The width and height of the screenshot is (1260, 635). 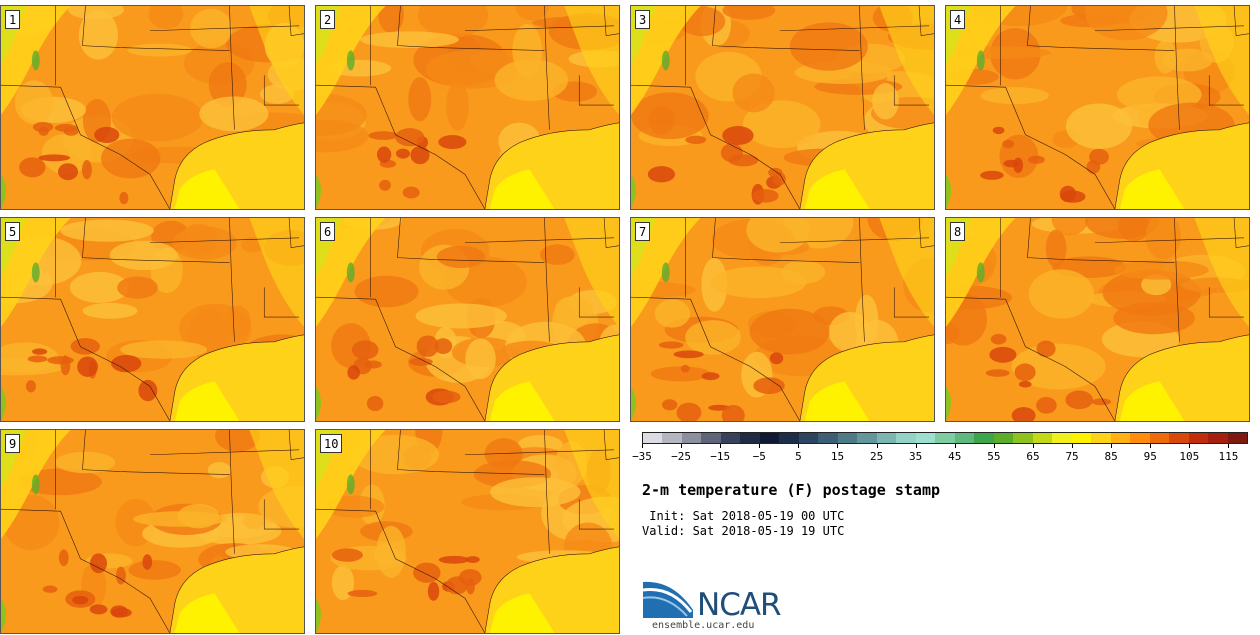 What do you see at coordinates (328, 19) in the screenshot?
I see `panel-number: 2` at bounding box center [328, 19].